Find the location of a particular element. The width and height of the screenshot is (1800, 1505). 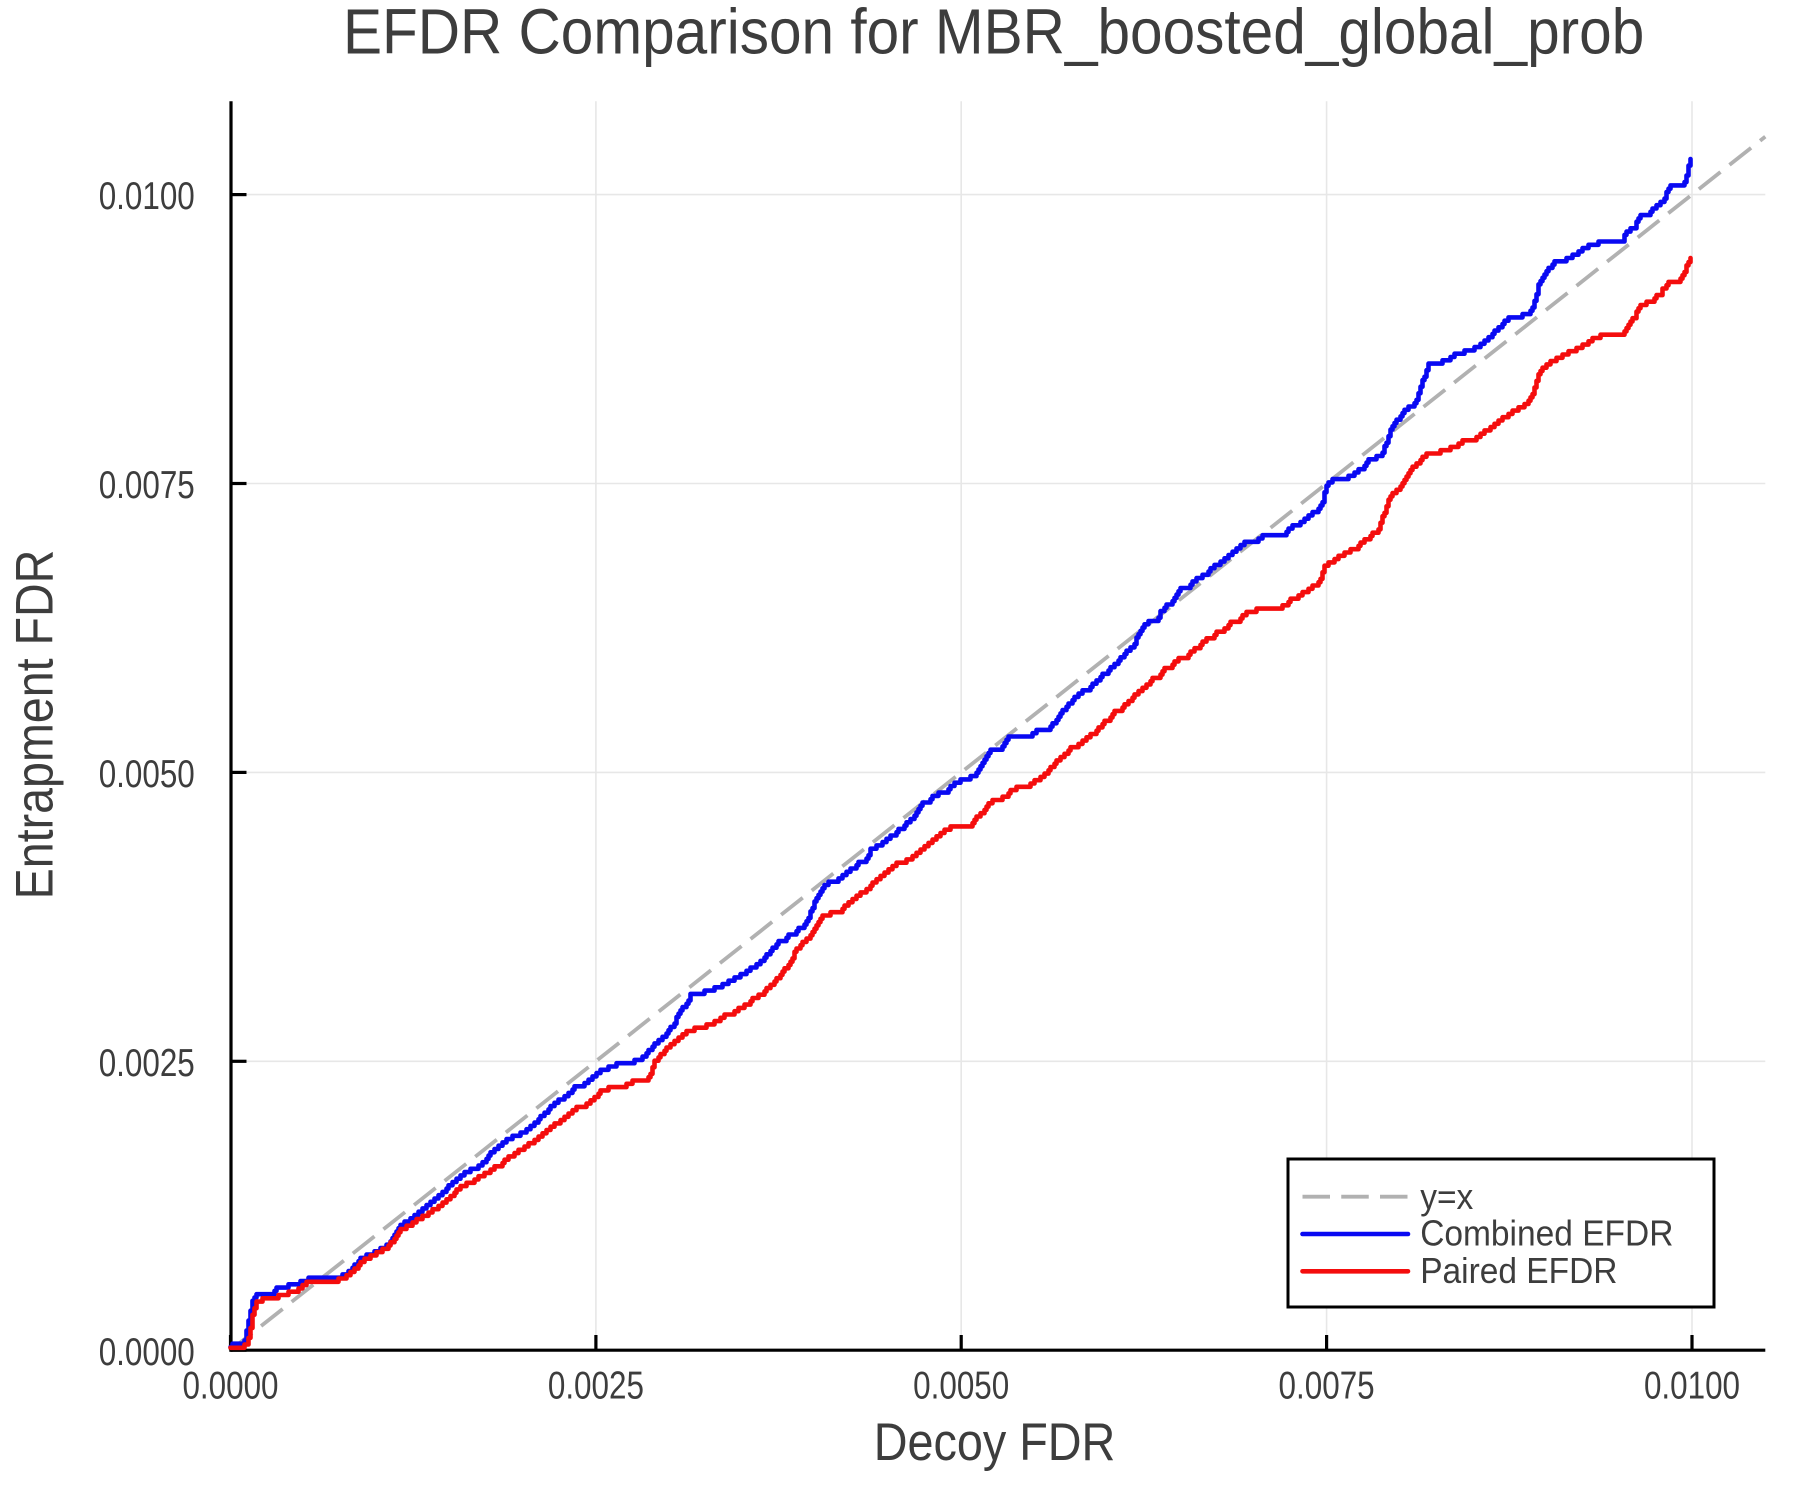

svg-text: Combined EFDR is located at coordinates (1546, 1233).